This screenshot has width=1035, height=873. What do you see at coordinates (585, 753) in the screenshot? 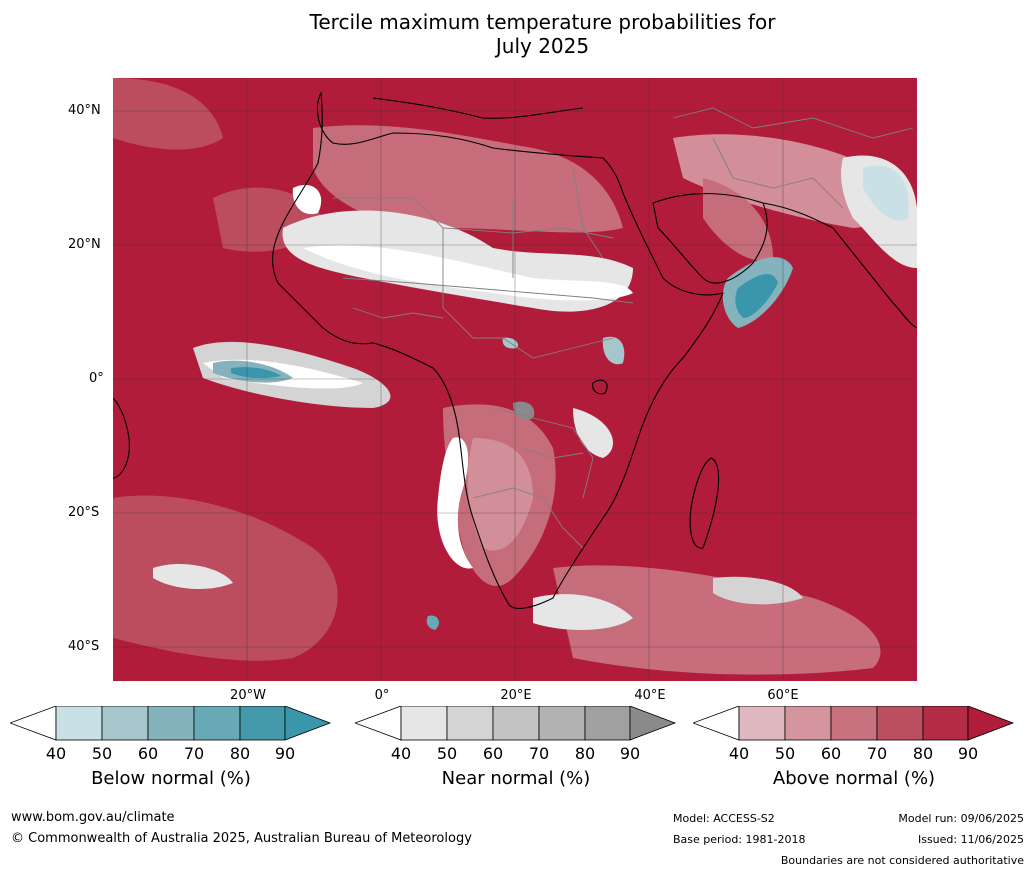
I see `cbar-near-tick-80: 80` at bounding box center [585, 753].